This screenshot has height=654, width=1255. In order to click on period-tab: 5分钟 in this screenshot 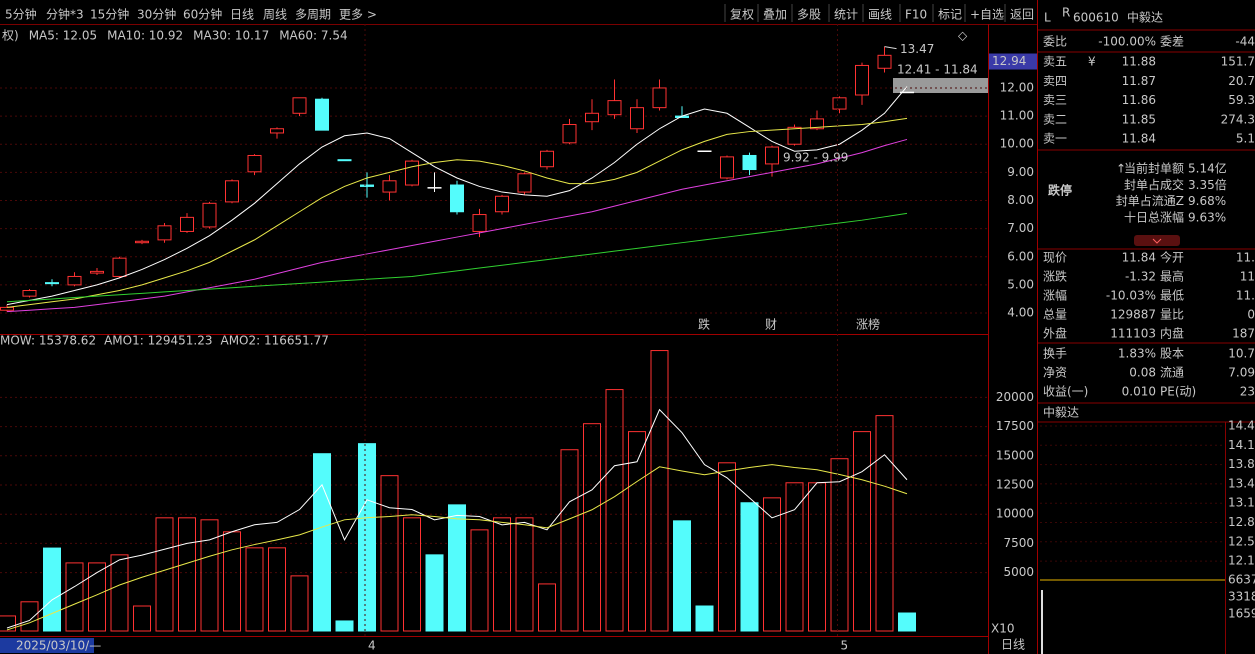, I will do `click(21, 14)`.